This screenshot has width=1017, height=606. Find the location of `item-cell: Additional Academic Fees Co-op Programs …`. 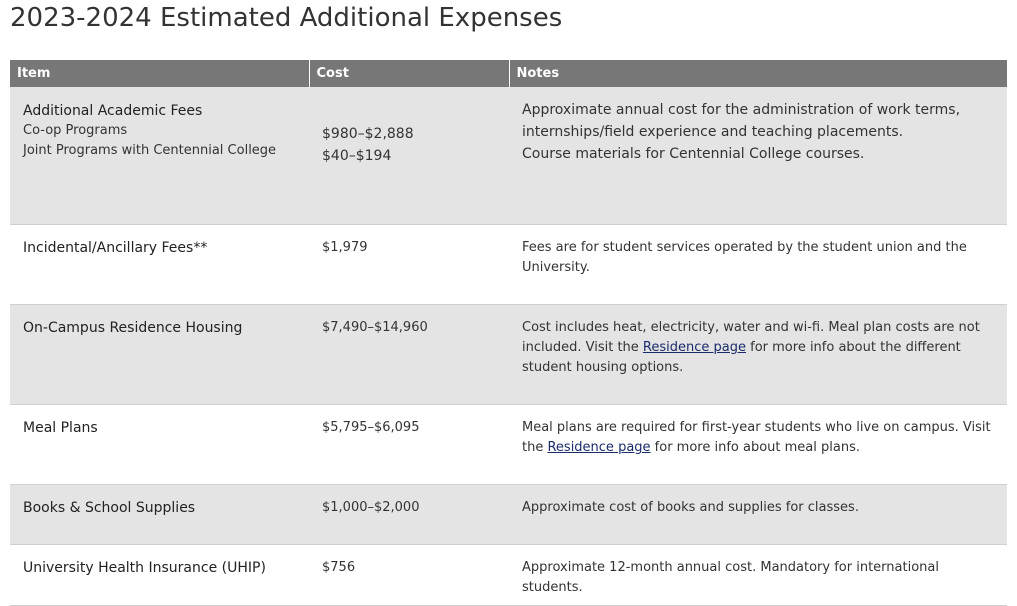

item-cell: Additional Academic Fees Co-op Programs … is located at coordinates (159, 156).